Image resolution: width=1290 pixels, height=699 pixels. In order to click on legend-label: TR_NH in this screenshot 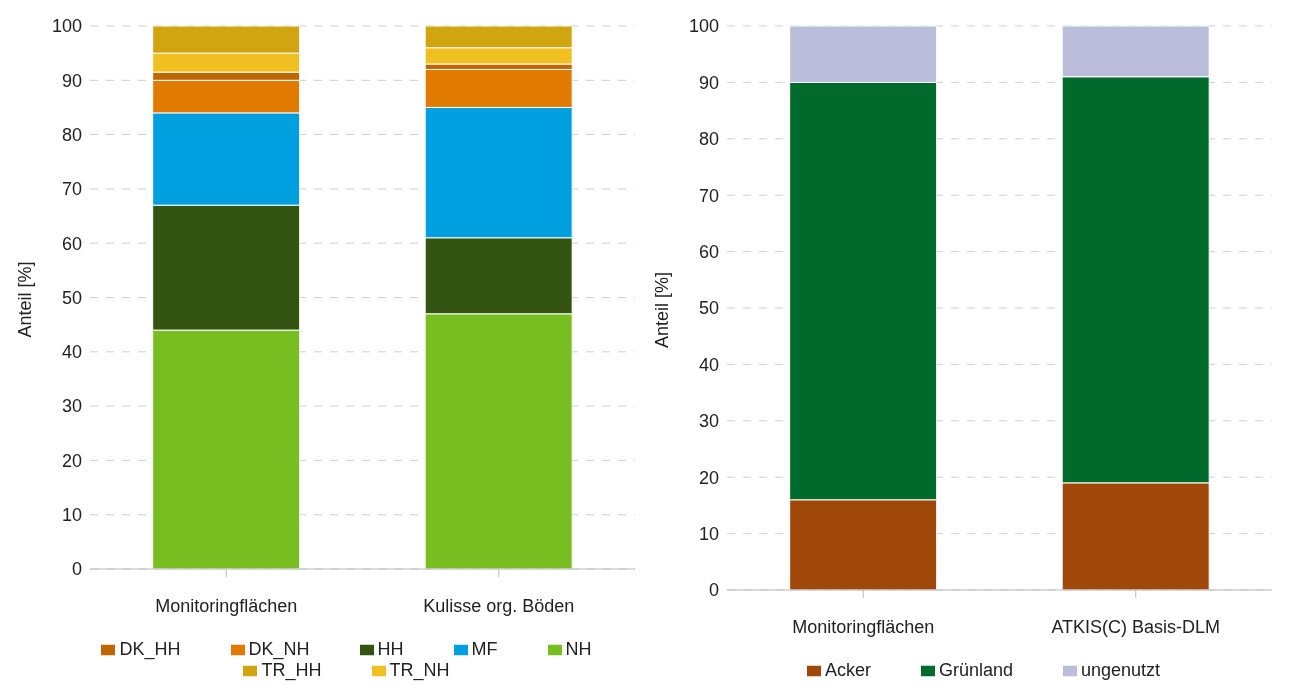, I will do `click(419, 670)`.